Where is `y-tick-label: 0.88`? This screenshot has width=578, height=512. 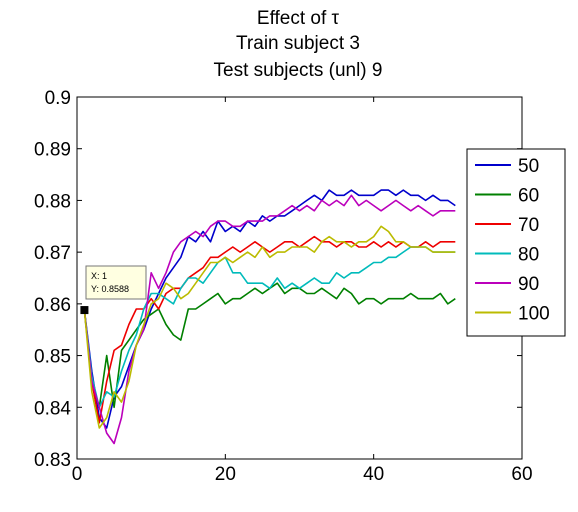 y-tick-label: 0.88 is located at coordinates (52, 201).